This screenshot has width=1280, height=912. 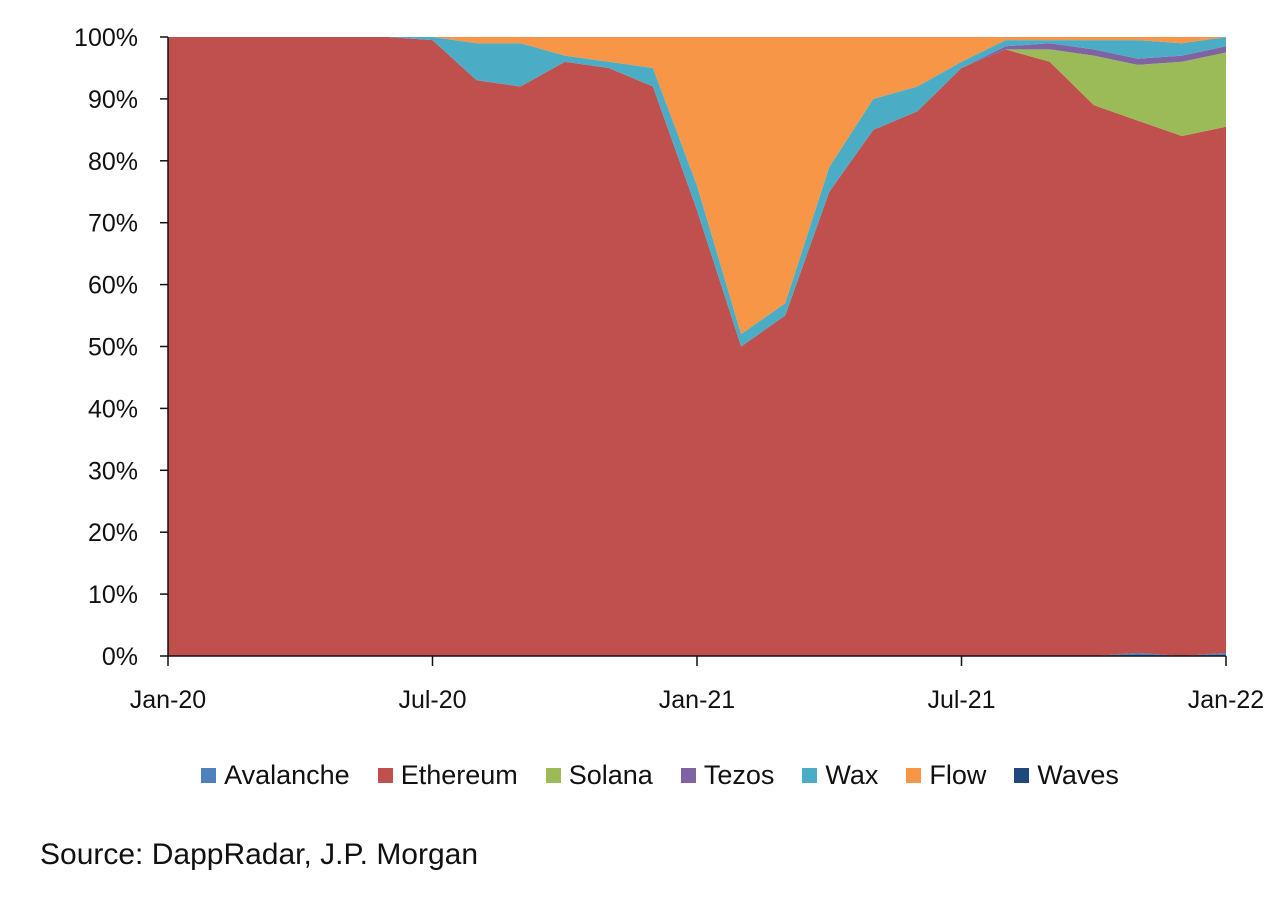 I want to click on y-tick-label: 80%, so click(x=113, y=162).